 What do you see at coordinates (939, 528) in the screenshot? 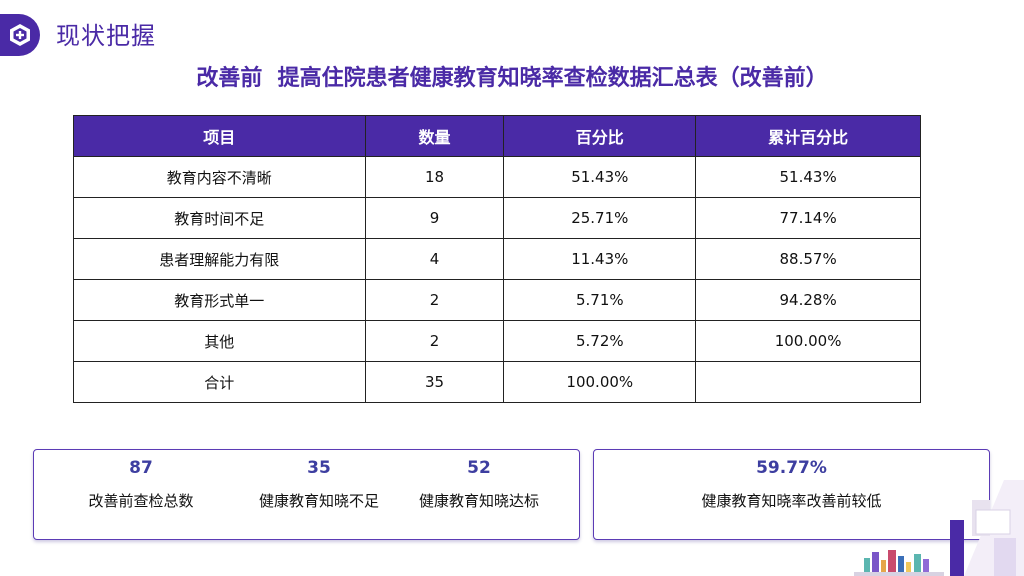
I see `bookshelf-illustration` at bounding box center [939, 528].